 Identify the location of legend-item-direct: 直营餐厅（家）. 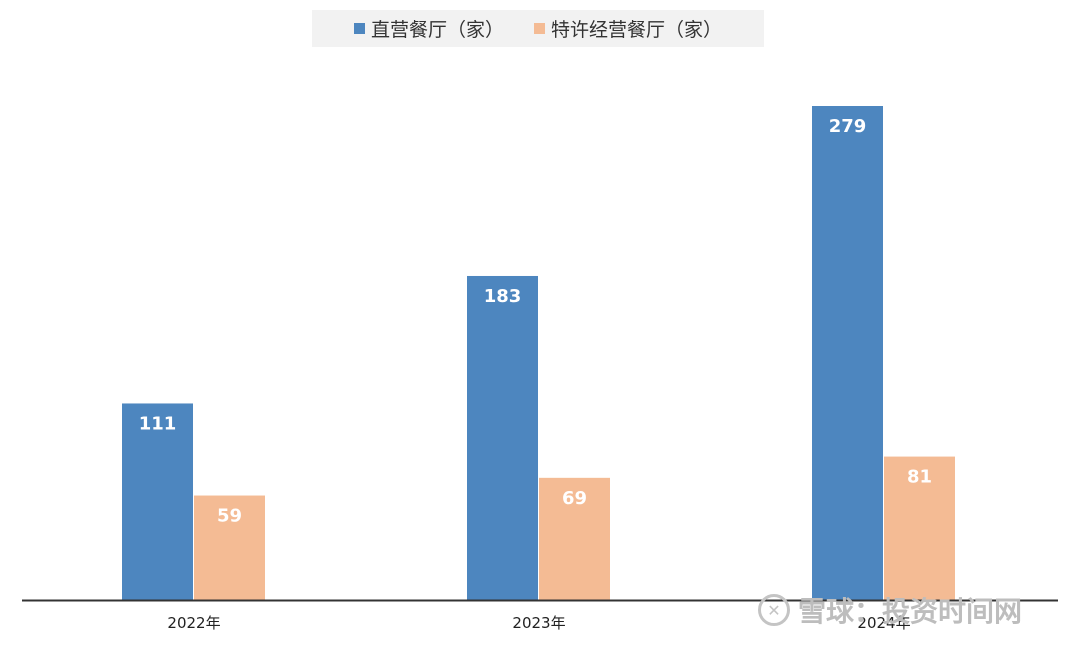
(428, 28).